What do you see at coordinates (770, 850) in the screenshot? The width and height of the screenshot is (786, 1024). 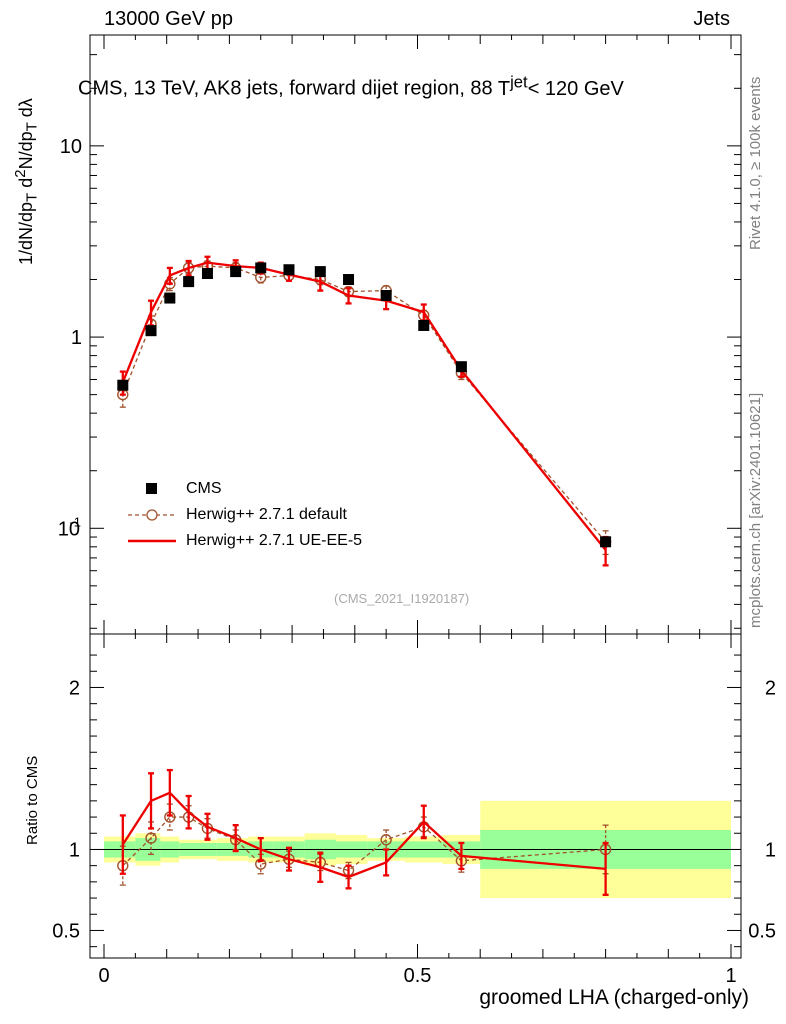 I see `ratio-y-tick-label-right: 1` at bounding box center [770, 850].